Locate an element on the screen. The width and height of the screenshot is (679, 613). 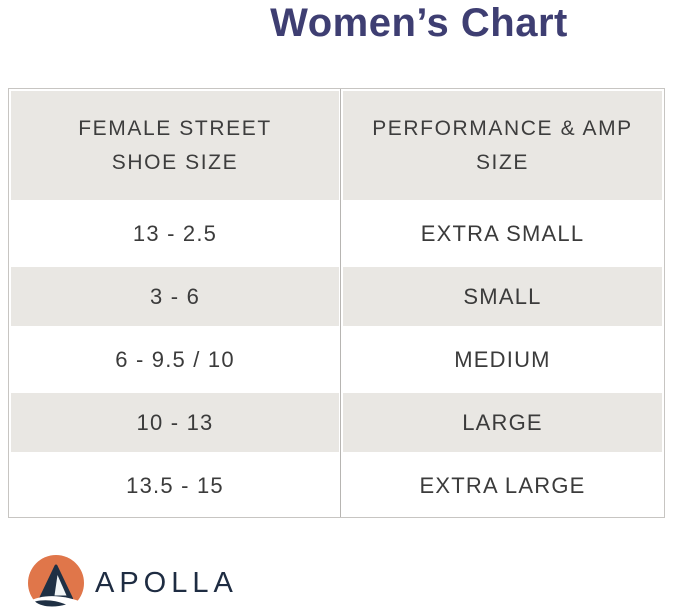
amp-size-cell: SMALL is located at coordinates (502, 296).